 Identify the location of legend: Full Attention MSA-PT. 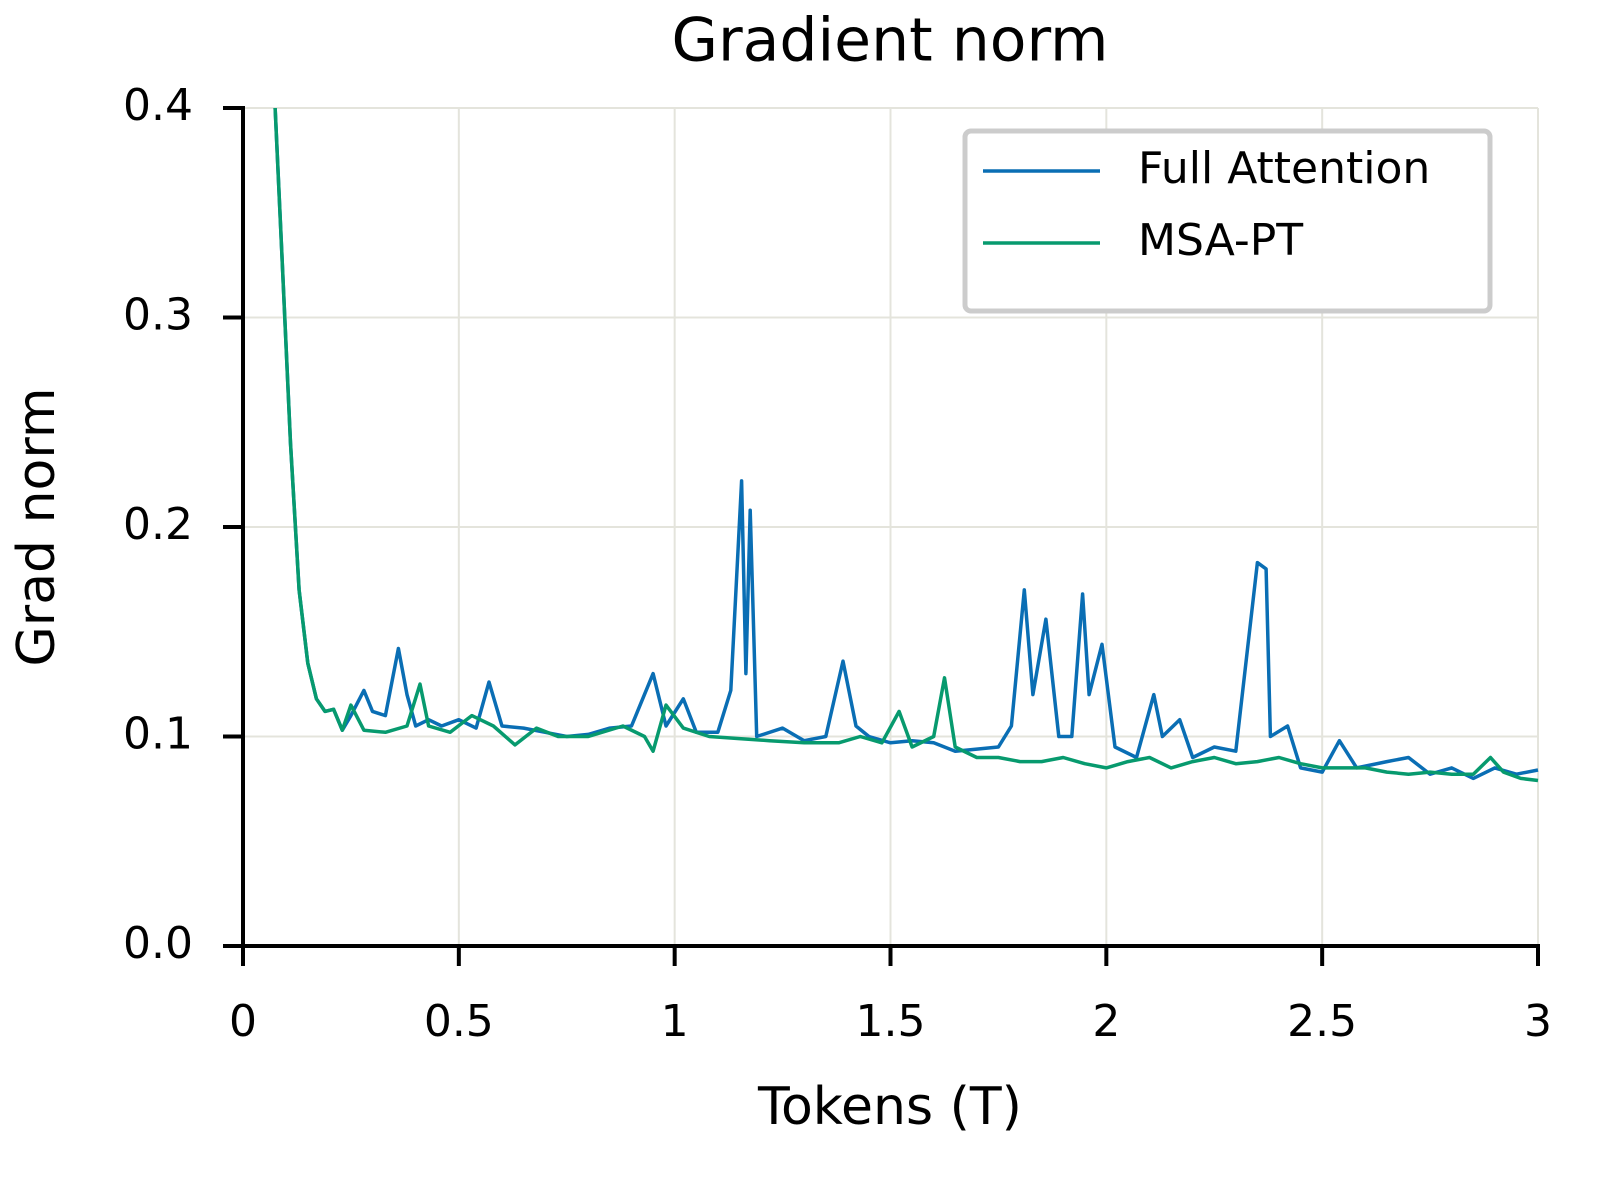
(1227, 221).